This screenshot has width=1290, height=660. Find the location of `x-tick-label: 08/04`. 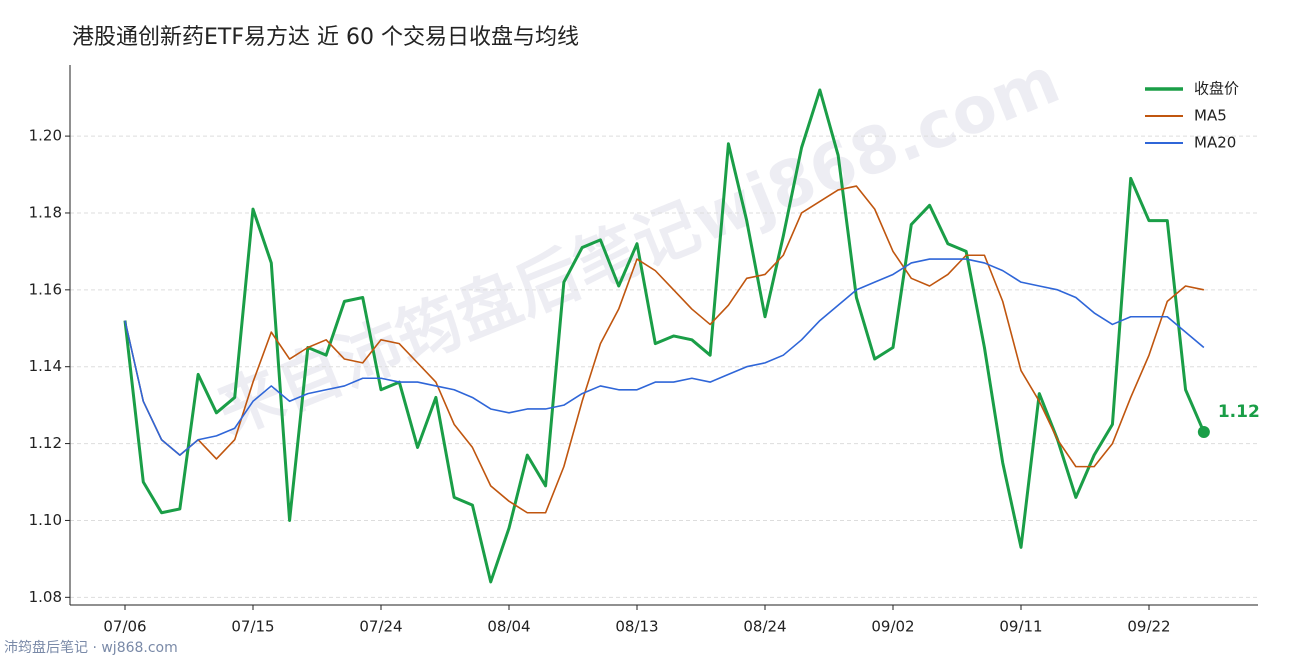

x-tick-label: 08/04 is located at coordinates (508, 627).